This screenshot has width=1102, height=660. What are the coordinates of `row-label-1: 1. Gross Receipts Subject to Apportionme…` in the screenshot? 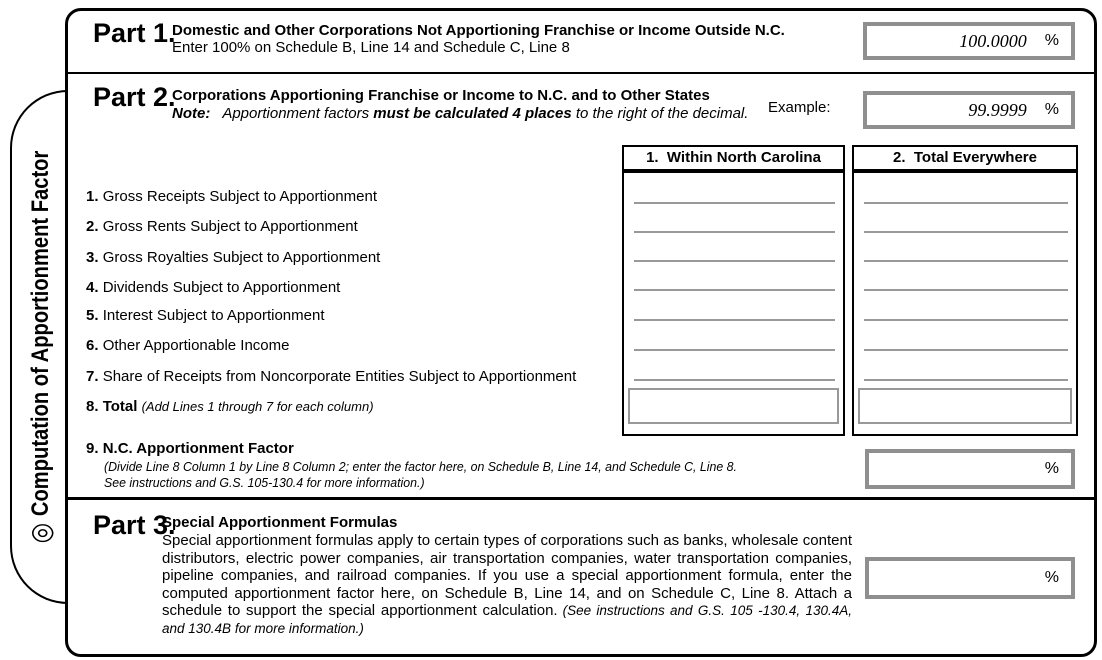 It's located at (231, 196).